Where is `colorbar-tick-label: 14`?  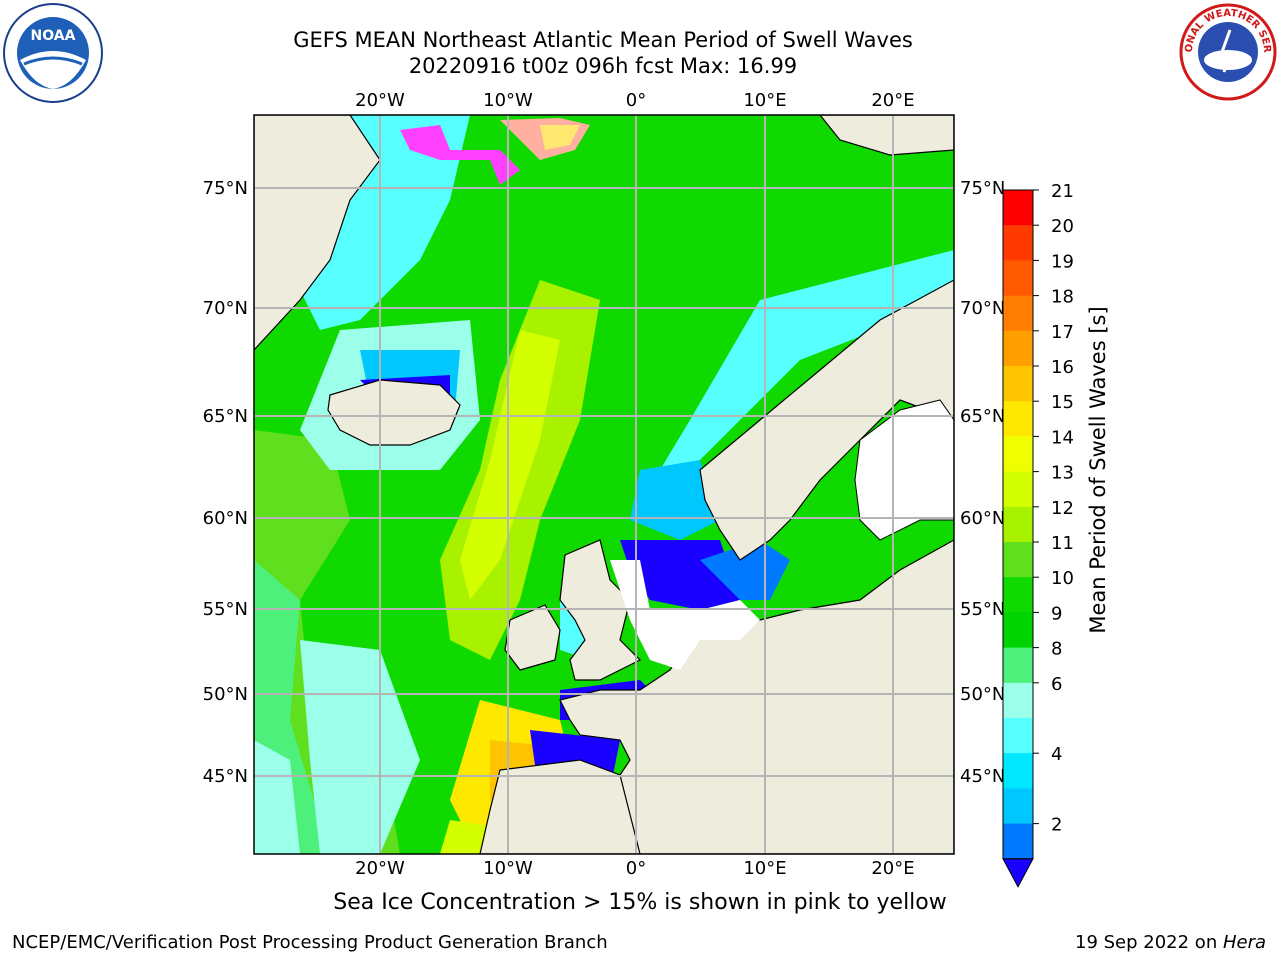
colorbar-tick-label: 14 is located at coordinates (1062, 437).